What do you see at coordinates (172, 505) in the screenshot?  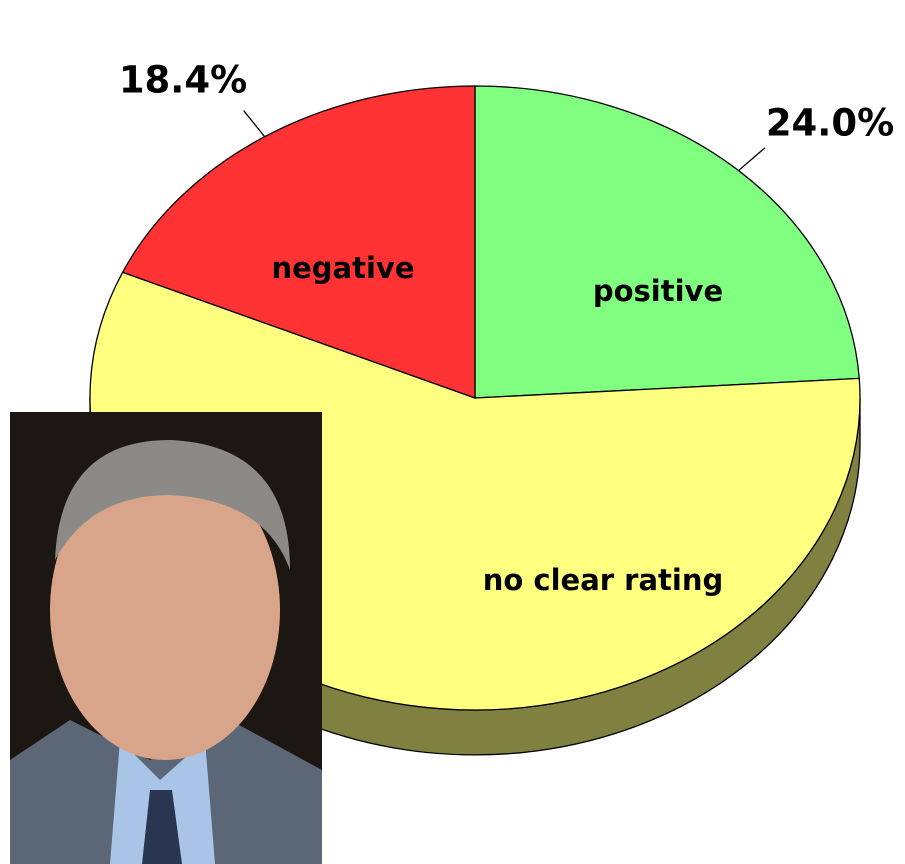 I see `photo-hair` at bounding box center [172, 505].